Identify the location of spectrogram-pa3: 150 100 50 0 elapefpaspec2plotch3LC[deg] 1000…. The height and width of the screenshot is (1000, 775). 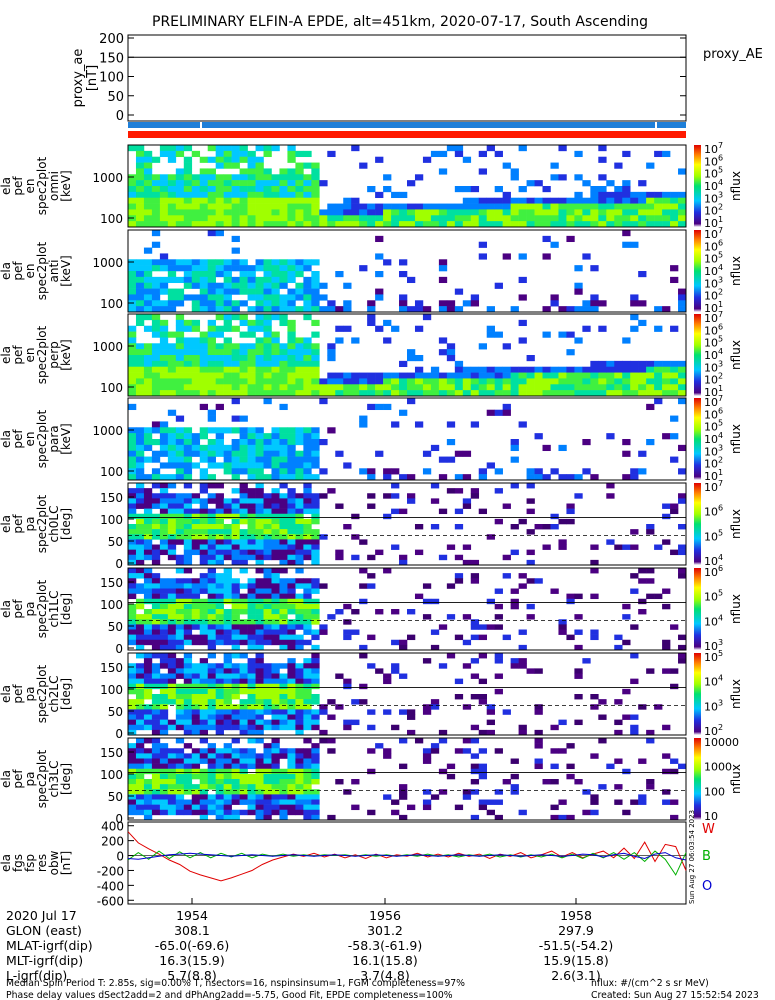
(371, 781).